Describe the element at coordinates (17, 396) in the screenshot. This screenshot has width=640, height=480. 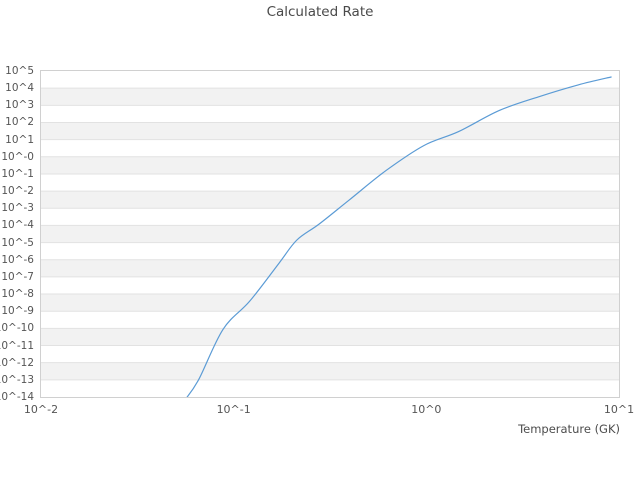
I see `y-tick-label: 10^-14` at that location.